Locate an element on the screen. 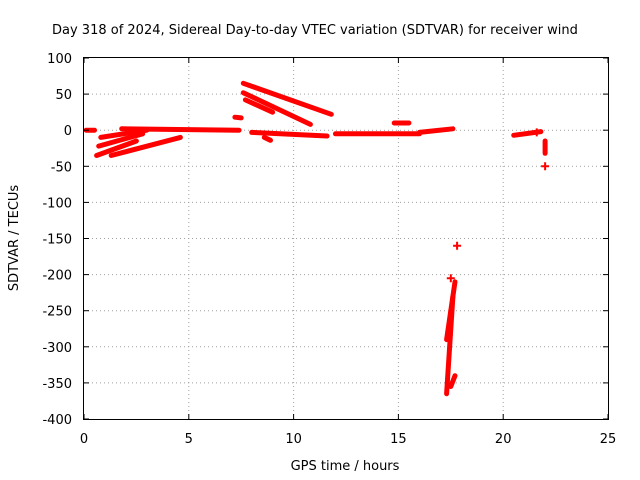 This screenshot has width=640, height=480. y-axis-label: SDTVAR / TECUs is located at coordinates (14, 238).